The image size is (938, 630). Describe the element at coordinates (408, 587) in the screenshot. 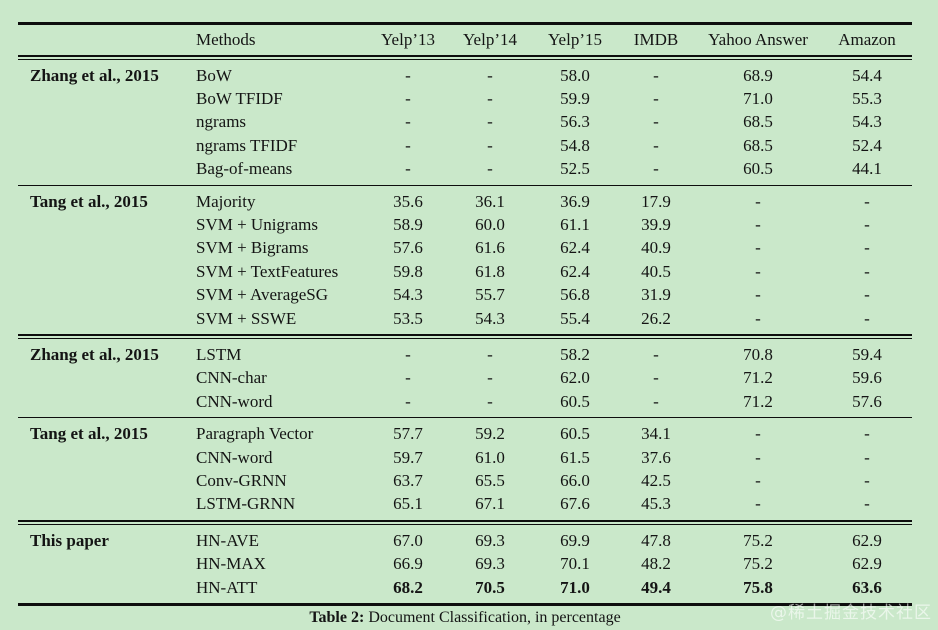

I see `value-cell: 68.2` at that location.